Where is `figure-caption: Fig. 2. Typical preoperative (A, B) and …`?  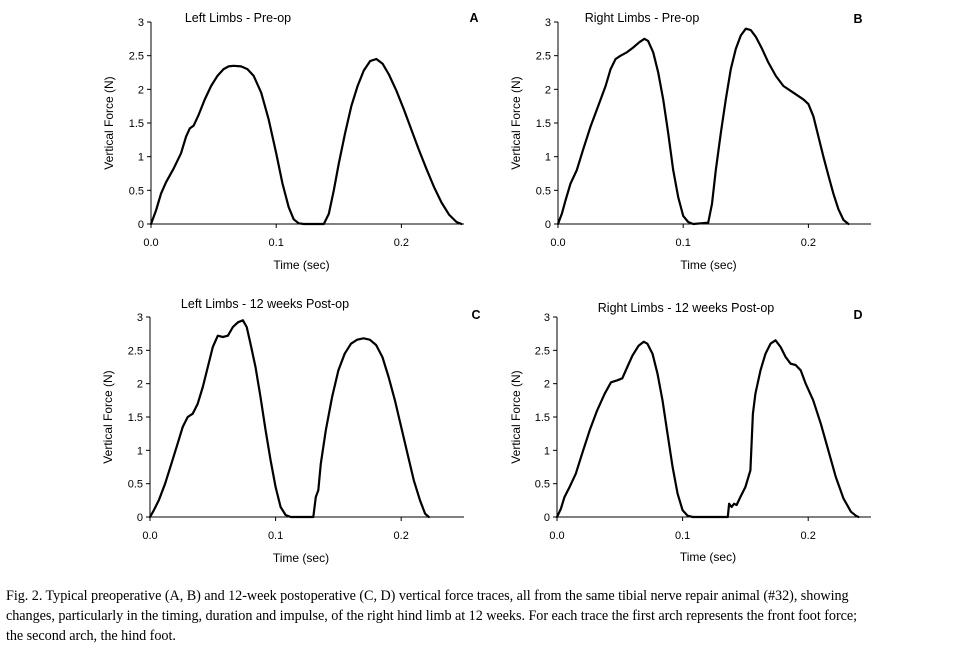 figure-caption: Fig. 2. Typical preoperative (A, B) and … is located at coordinates (485, 616).